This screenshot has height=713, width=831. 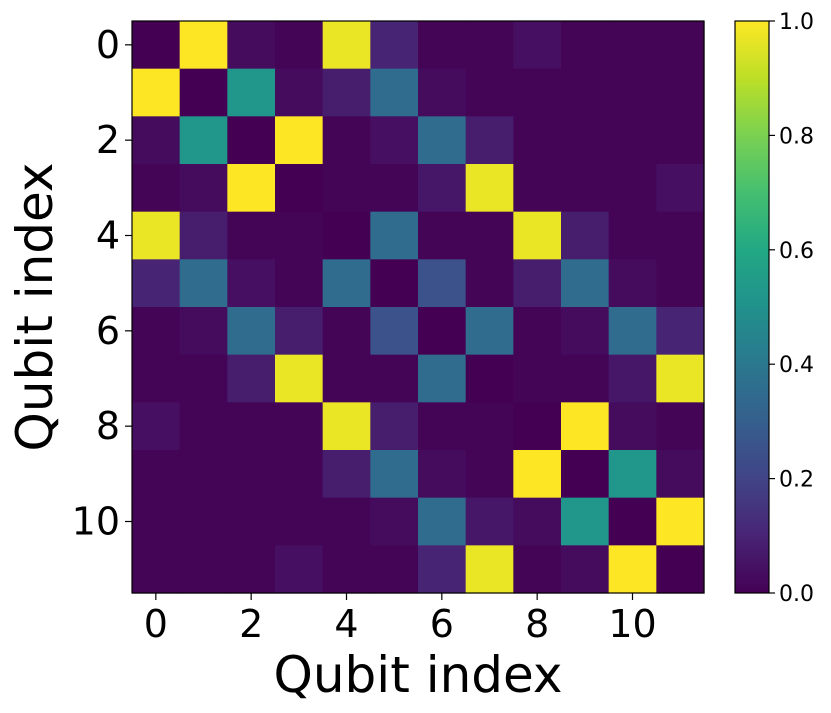 I want to click on x-axis-label: Qubit index, so click(x=418, y=675).